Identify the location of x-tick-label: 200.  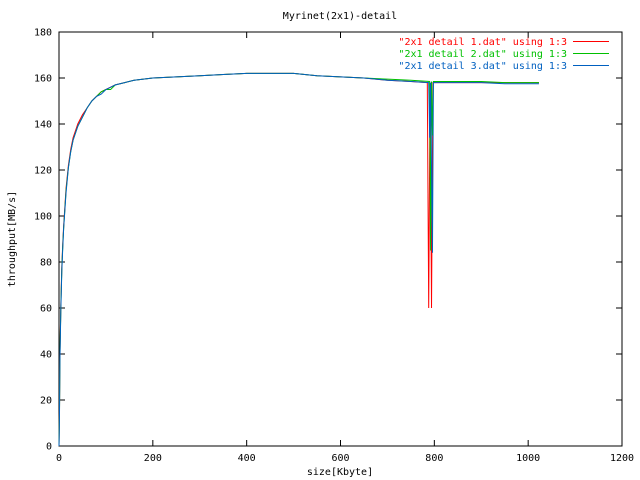
(153, 458).